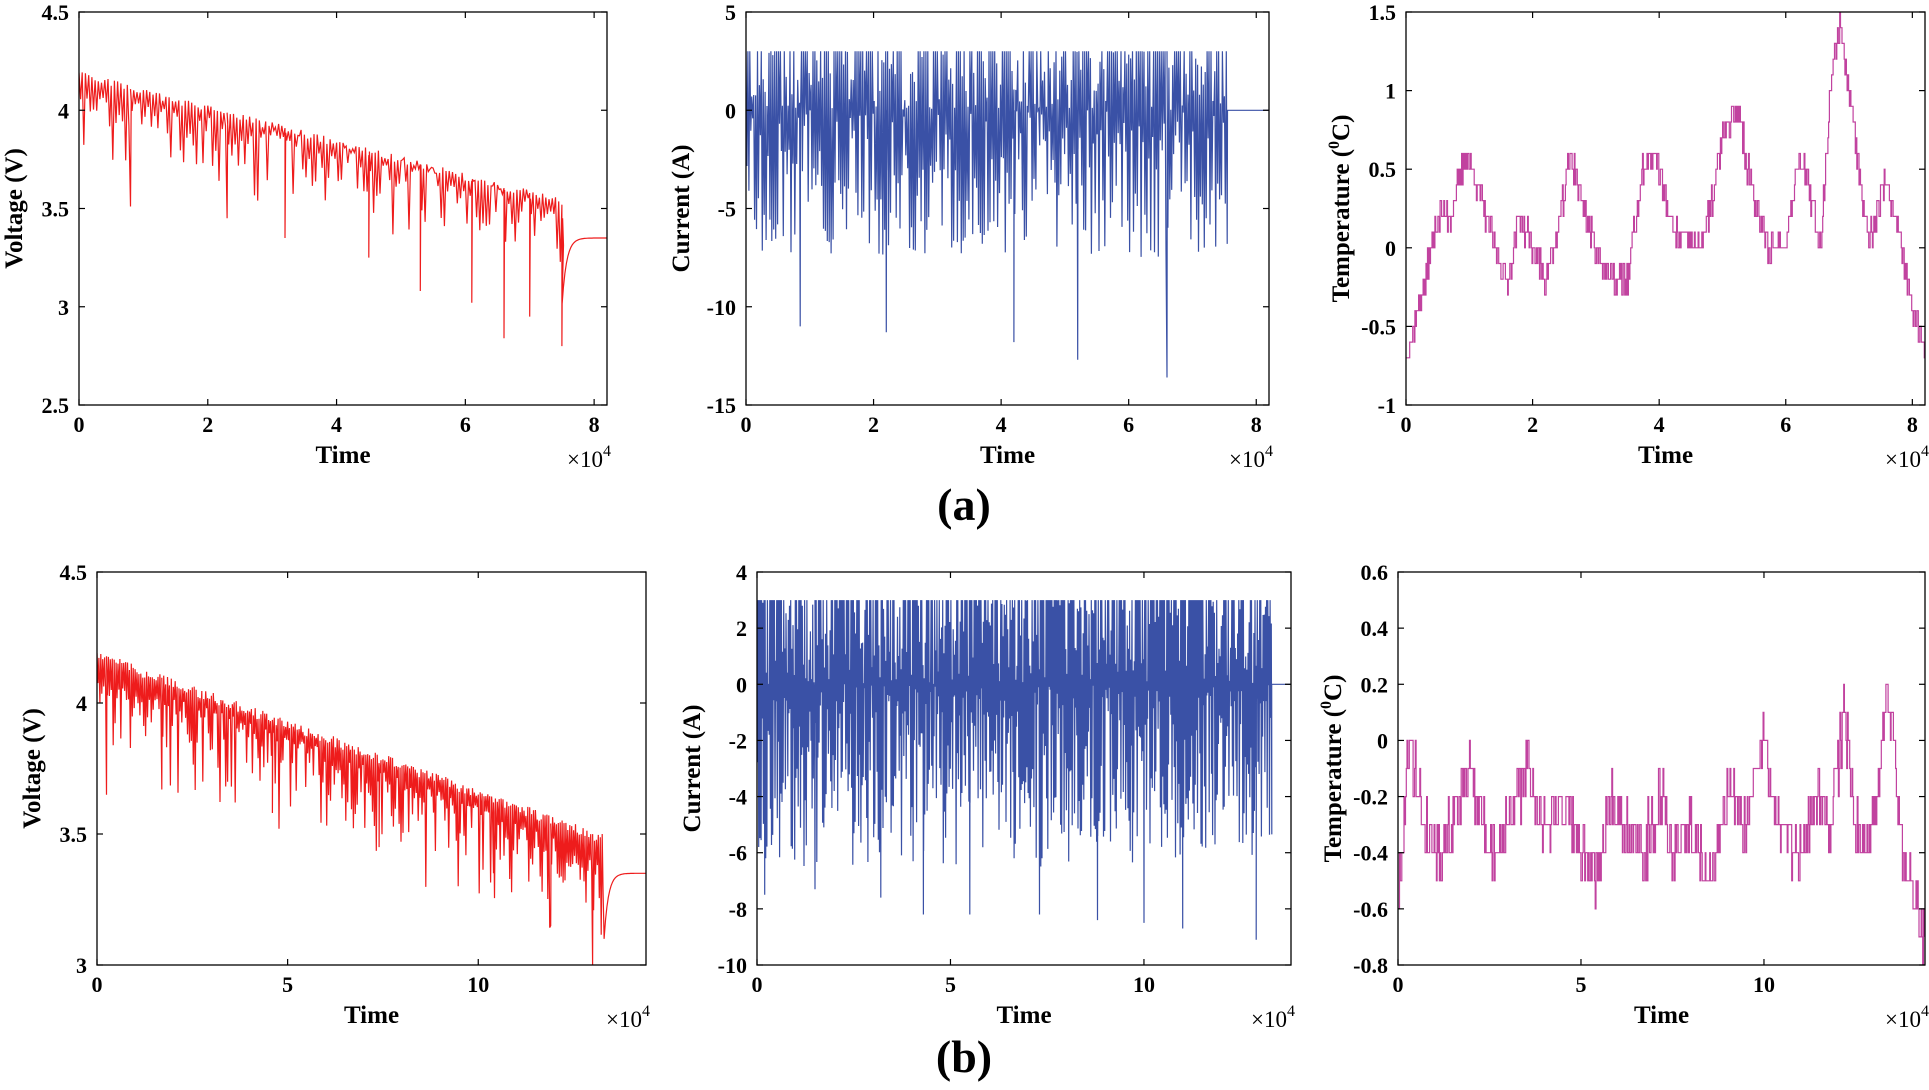 Image resolution: width=1929 pixels, height=1090 pixels. I want to click on y-tick-label: -0.8, so click(1370, 965).